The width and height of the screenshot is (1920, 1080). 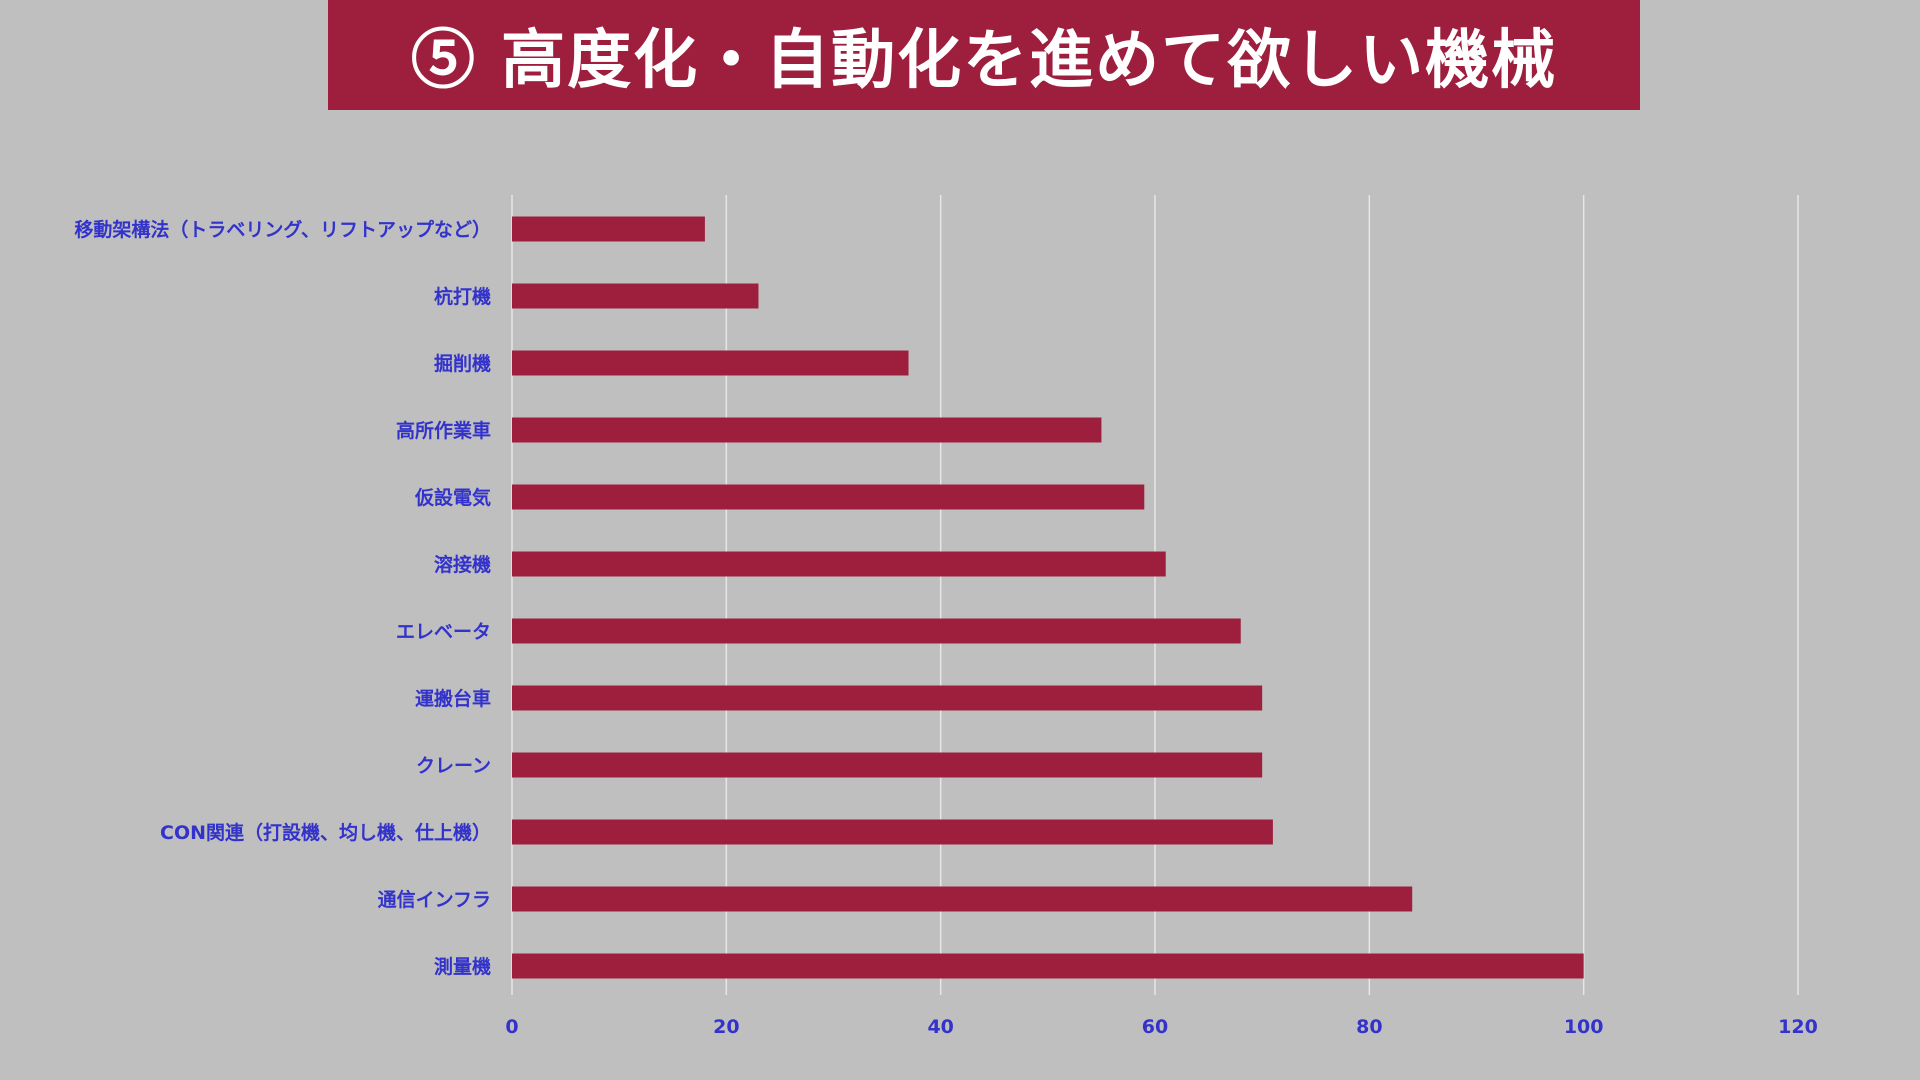 I want to click on x-tick-labels: 0 20 40 60 80 100 120, so click(x=1161, y=1027).